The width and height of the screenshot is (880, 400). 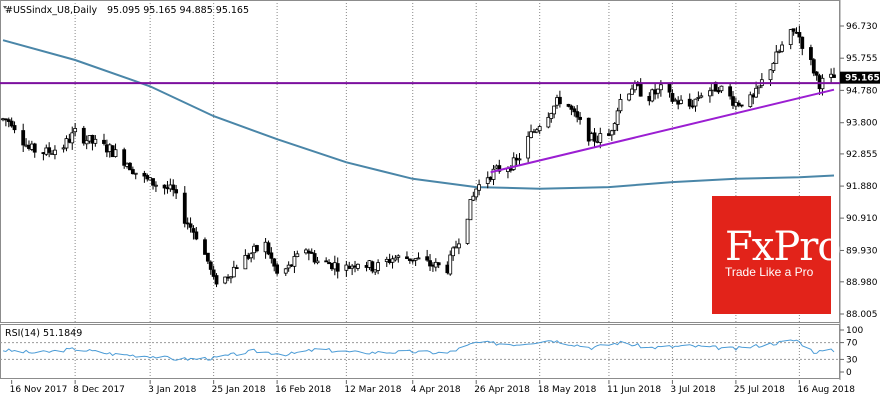 I want to click on symbol-label: #USSindx_U8,Daily, so click(x=51, y=10).